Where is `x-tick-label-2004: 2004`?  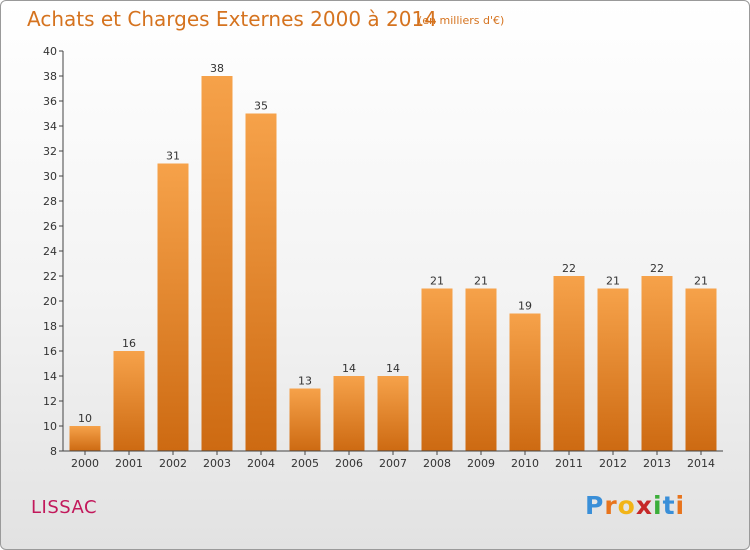 x-tick-label-2004: 2004 is located at coordinates (261, 463).